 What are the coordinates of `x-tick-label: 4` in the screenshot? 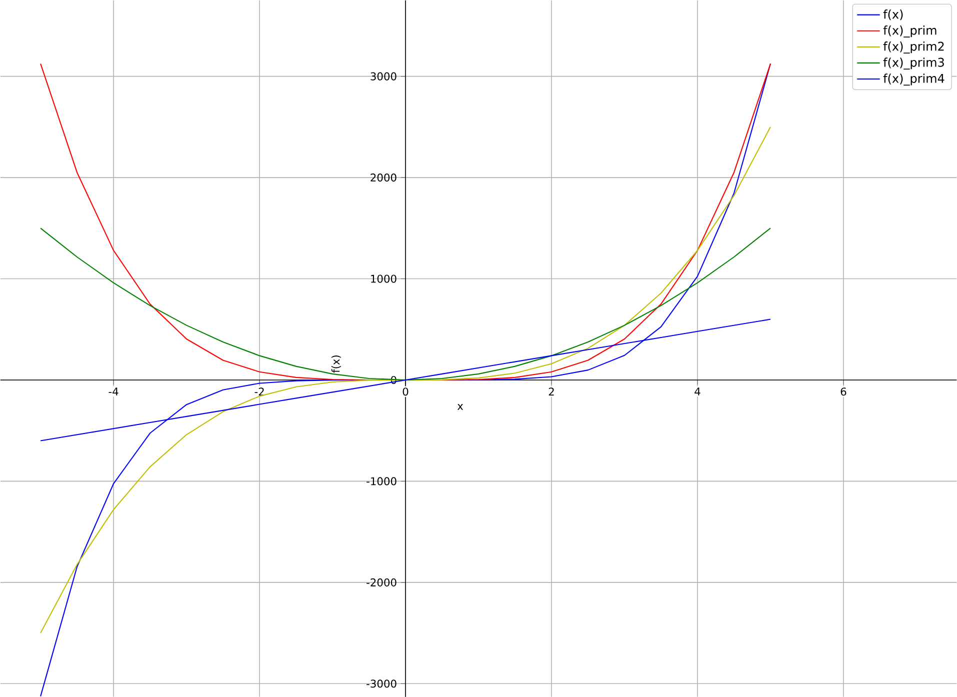 It's located at (697, 391).